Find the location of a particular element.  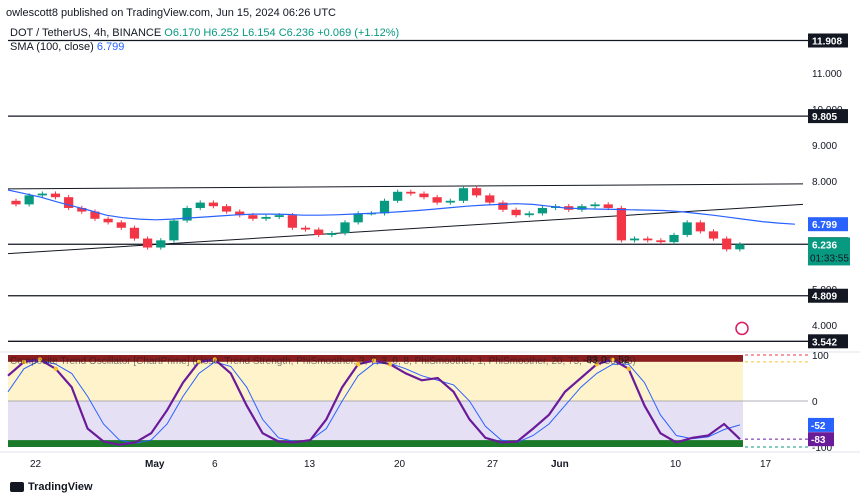

price-tick-label: 11.000 is located at coordinates (827, 74).